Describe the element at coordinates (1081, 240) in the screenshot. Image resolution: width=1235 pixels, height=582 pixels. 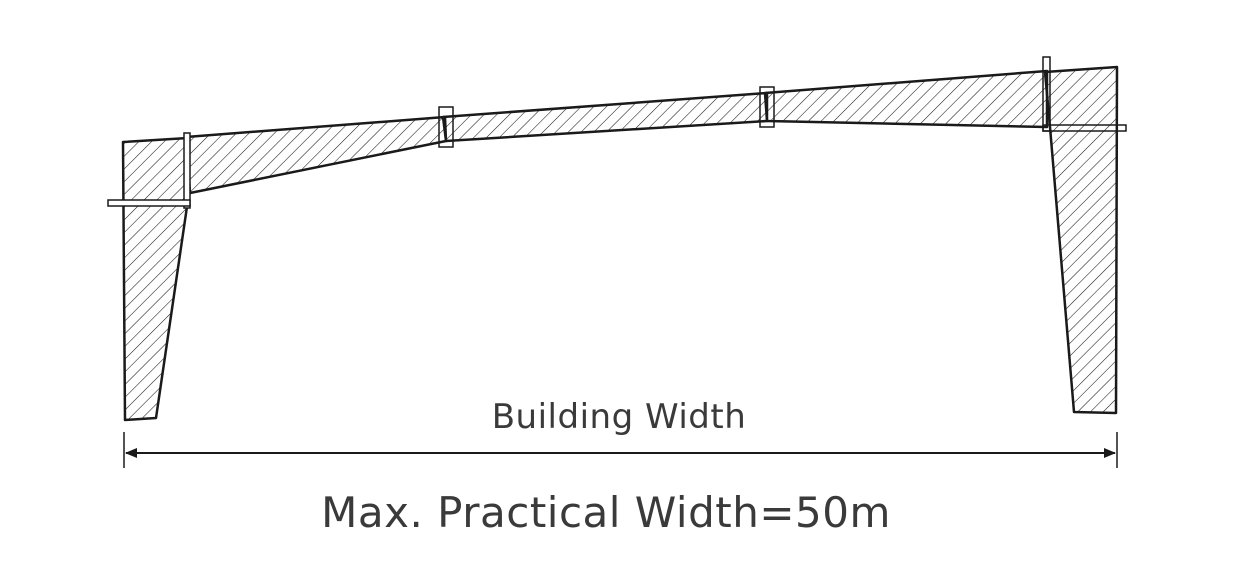
I see `right-column` at that location.